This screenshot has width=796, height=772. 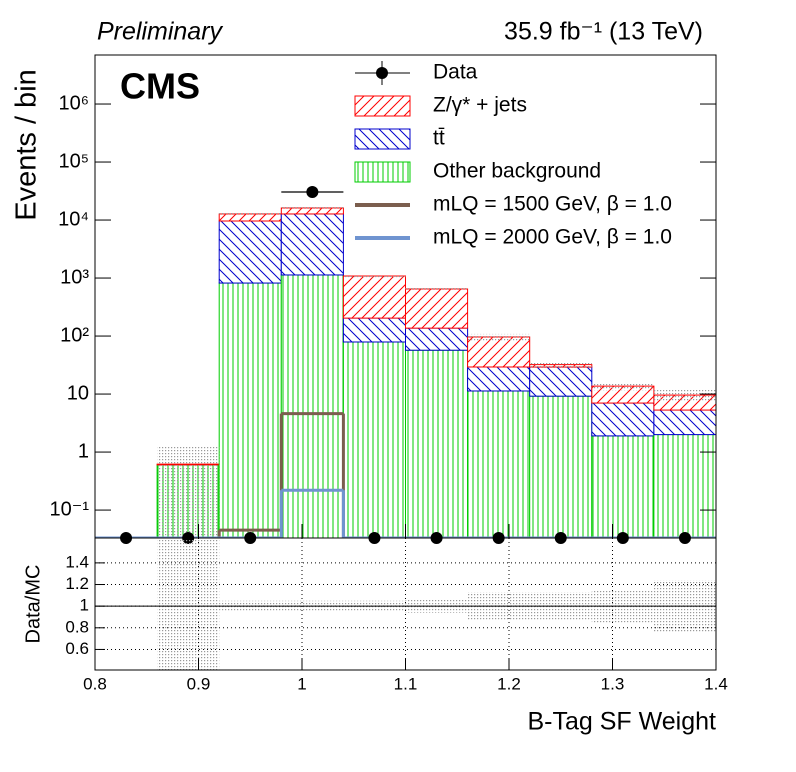 What do you see at coordinates (74, 277) in the screenshot?
I see `y-tick-label: 10³` at bounding box center [74, 277].